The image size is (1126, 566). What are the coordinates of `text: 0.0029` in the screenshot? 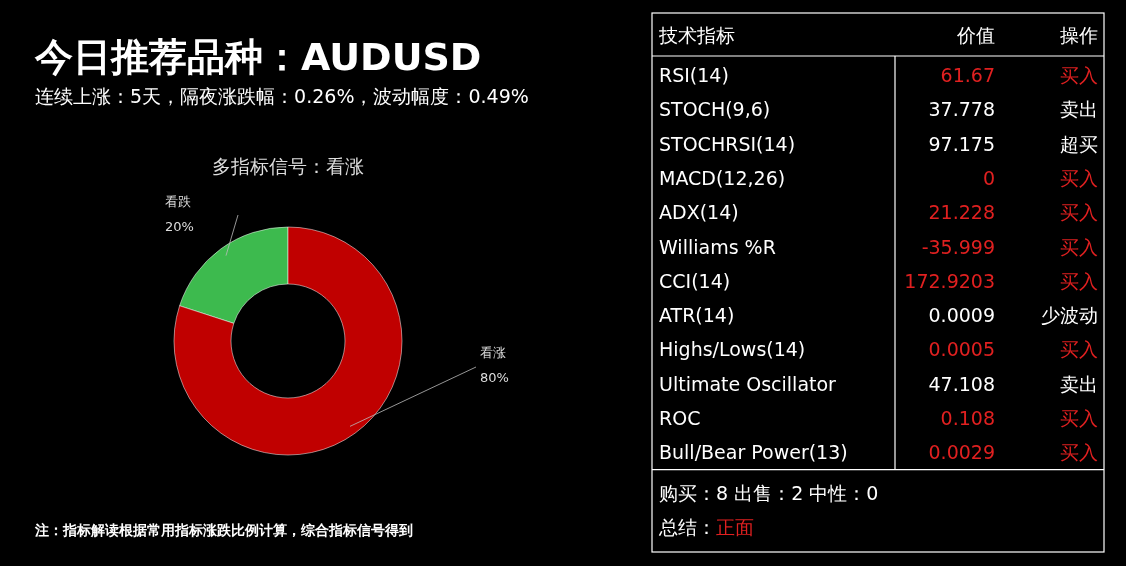 It's located at (961, 452).